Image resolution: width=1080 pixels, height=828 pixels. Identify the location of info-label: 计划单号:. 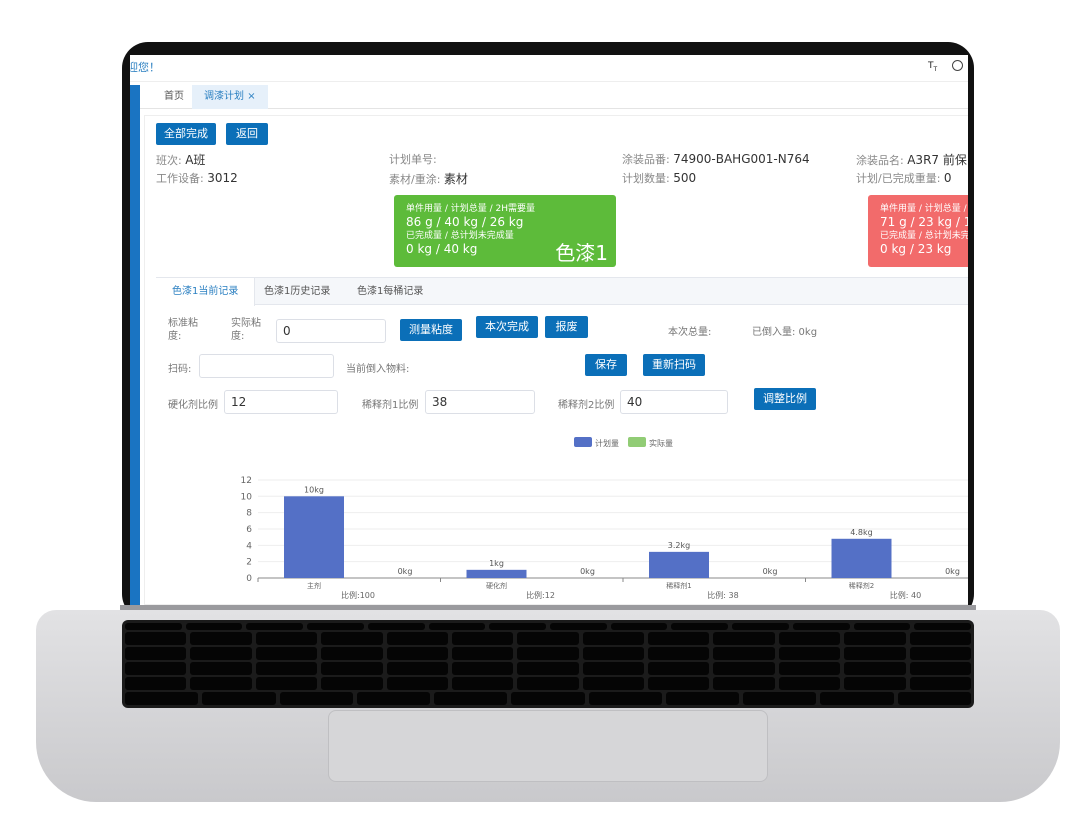
(413, 159).